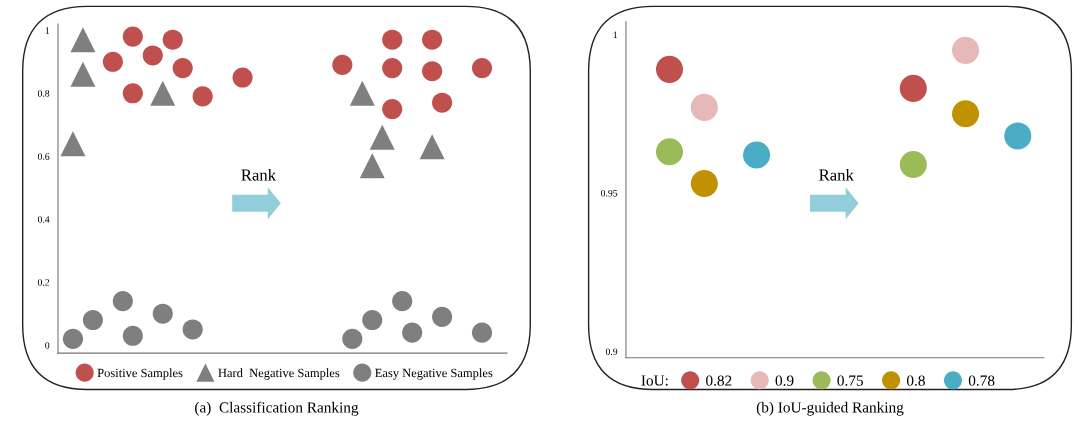 This screenshot has width=1080, height=428. Describe the element at coordinates (611, 351) in the screenshot. I see `y-tick-label: 0.9` at that location.